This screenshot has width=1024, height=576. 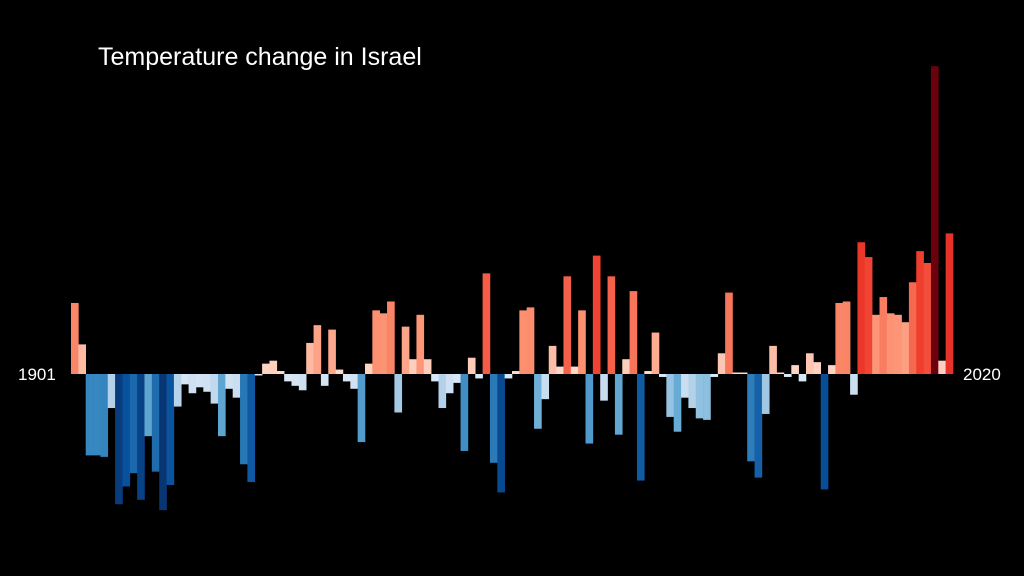 What do you see at coordinates (369, 368) in the screenshot?
I see `bar-1941` at bounding box center [369, 368].